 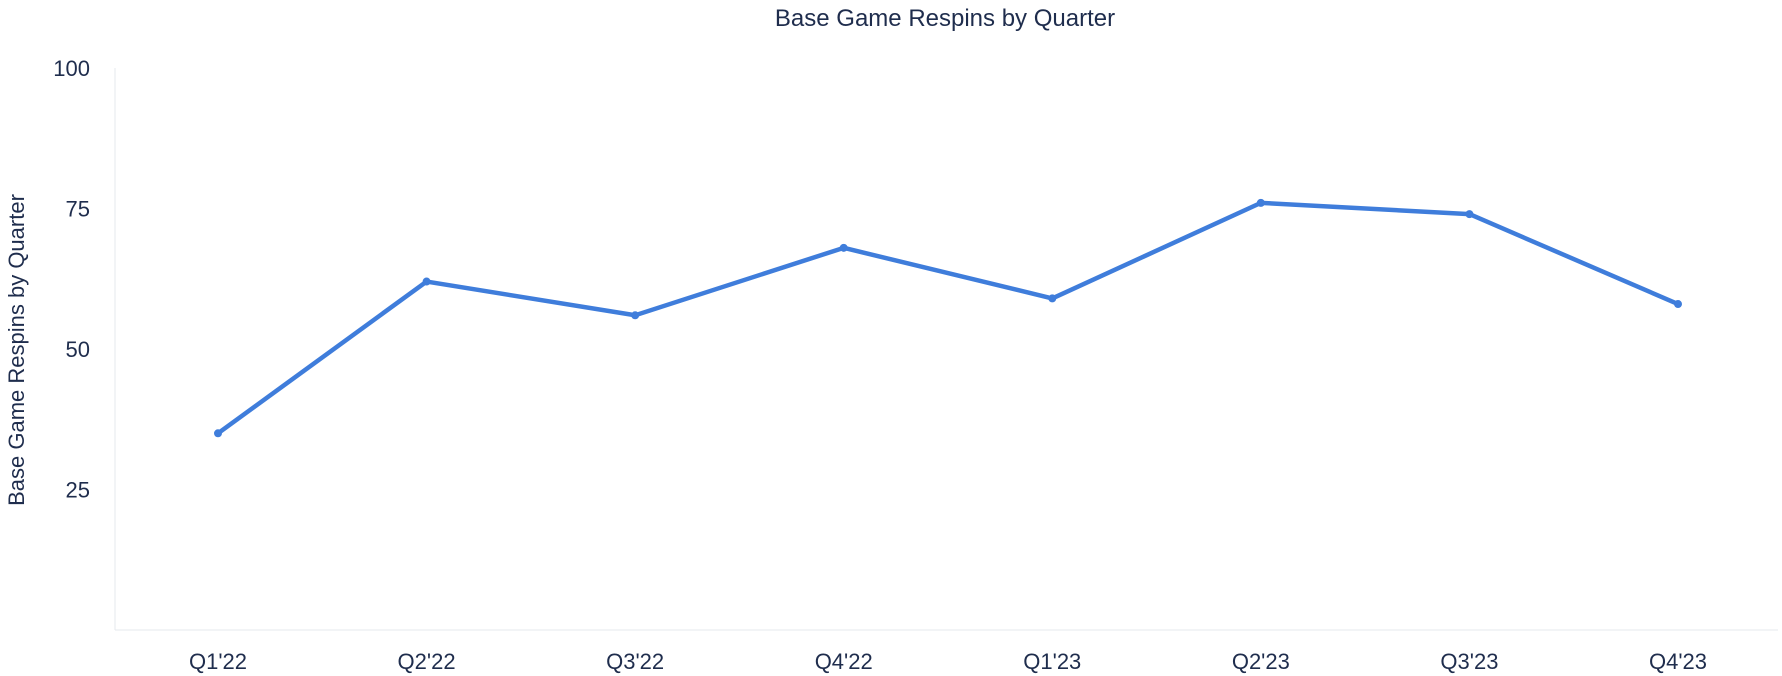 What do you see at coordinates (1678, 661) in the screenshot?
I see `x-tick-label: Q4'23` at bounding box center [1678, 661].